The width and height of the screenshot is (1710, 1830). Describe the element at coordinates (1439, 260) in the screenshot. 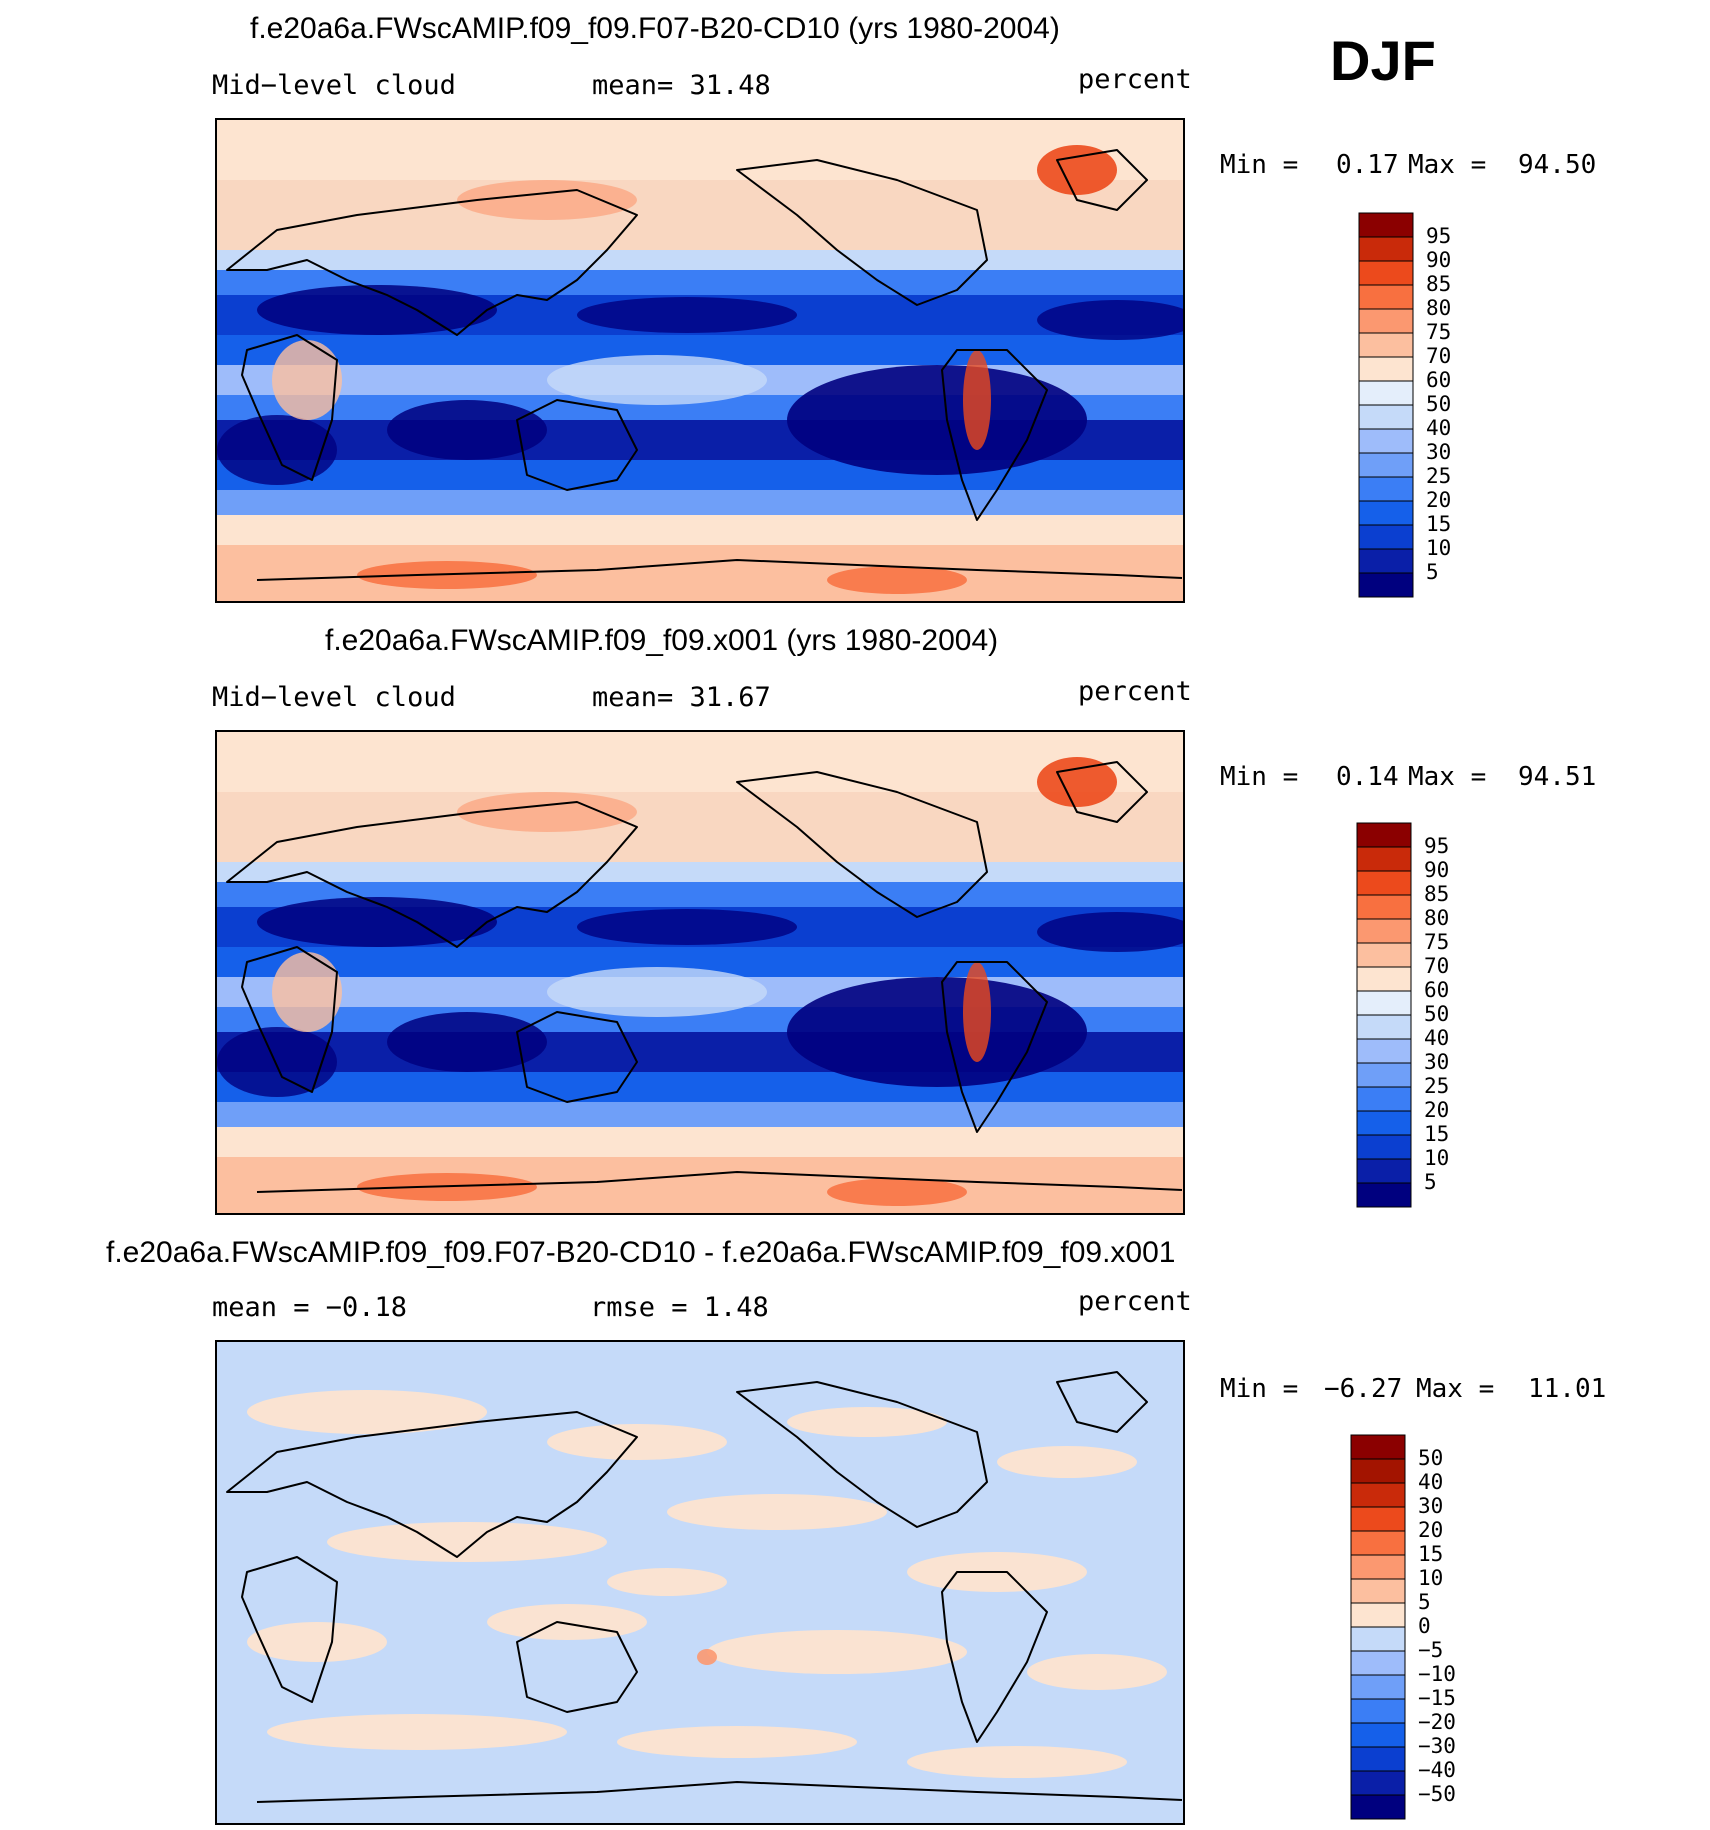

I see `colorbar-tick-label: 90` at that location.